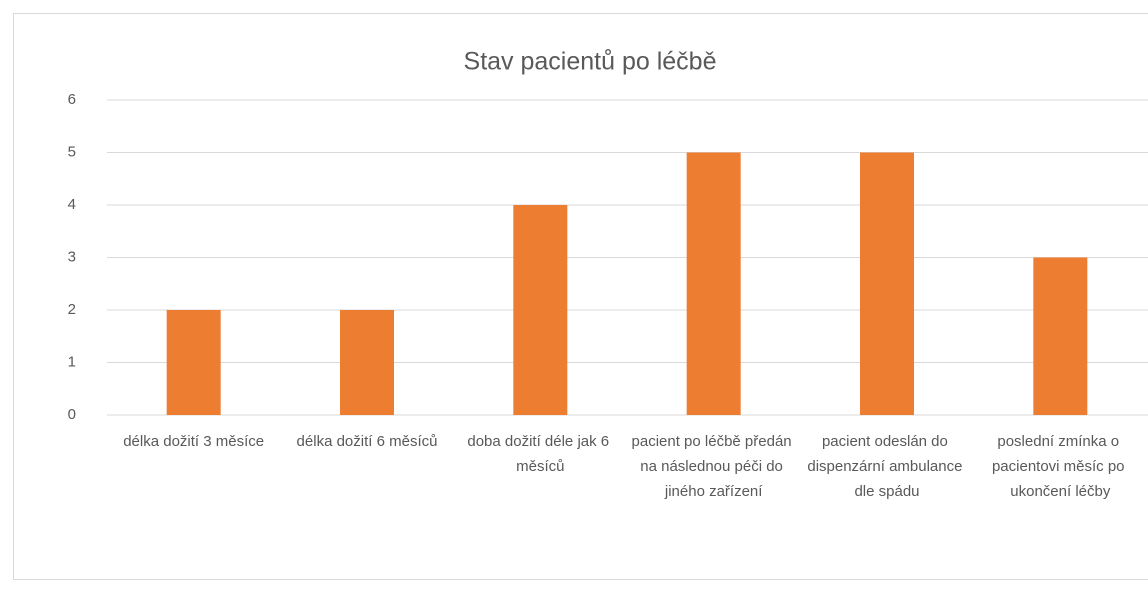 The width and height of the screenshot is (1148, 592). What do you see at coordinates (193, 441) in the screenshot?
I see `x-tick-label: délka dožití 3 měsíce` at bounding box center [193, 441].